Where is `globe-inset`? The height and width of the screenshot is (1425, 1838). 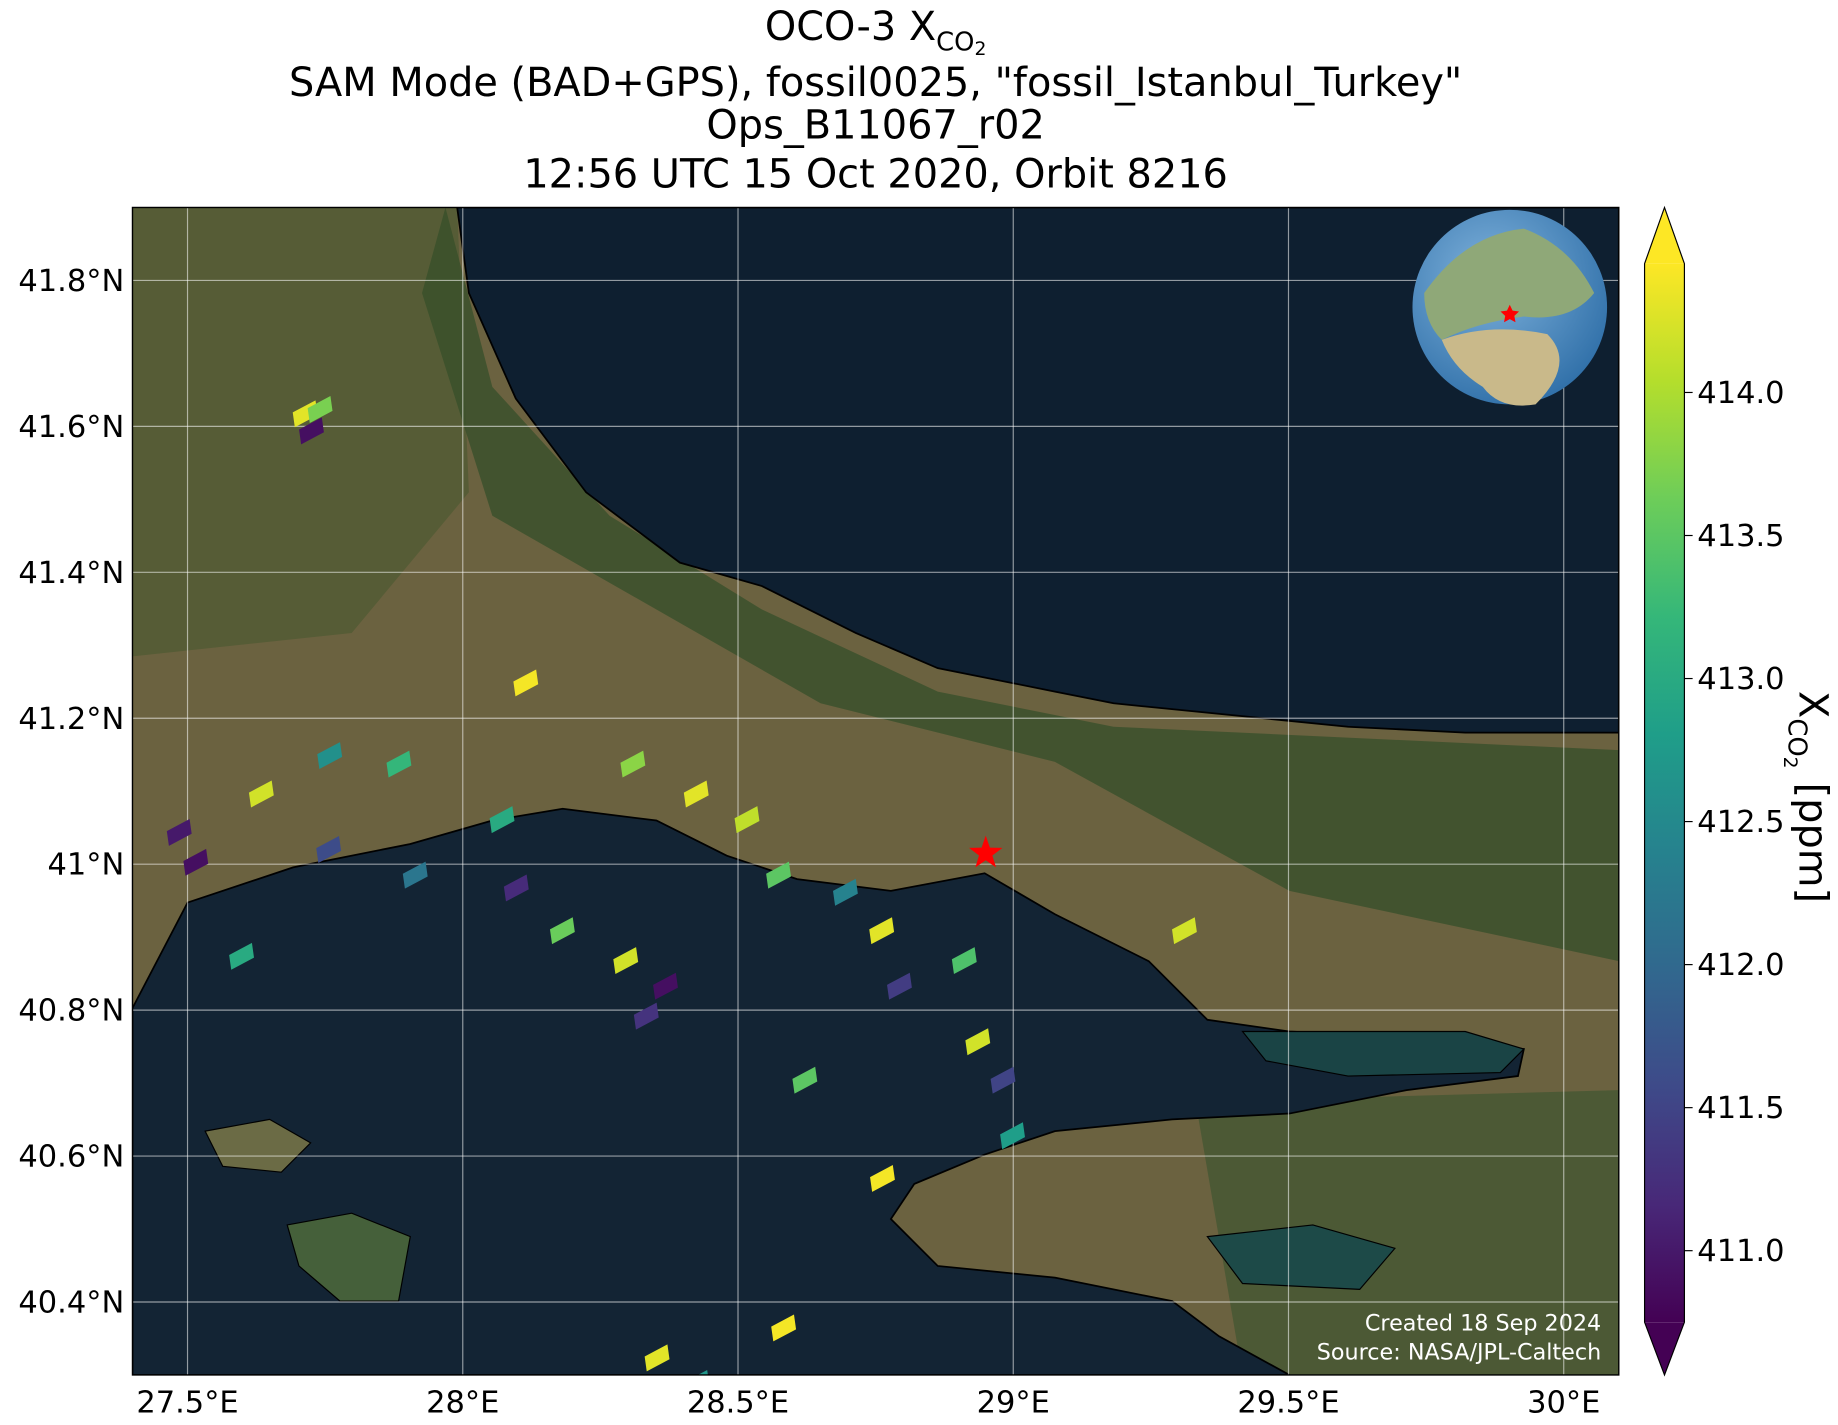 globe-inset is located at coordinates (1510, 307).